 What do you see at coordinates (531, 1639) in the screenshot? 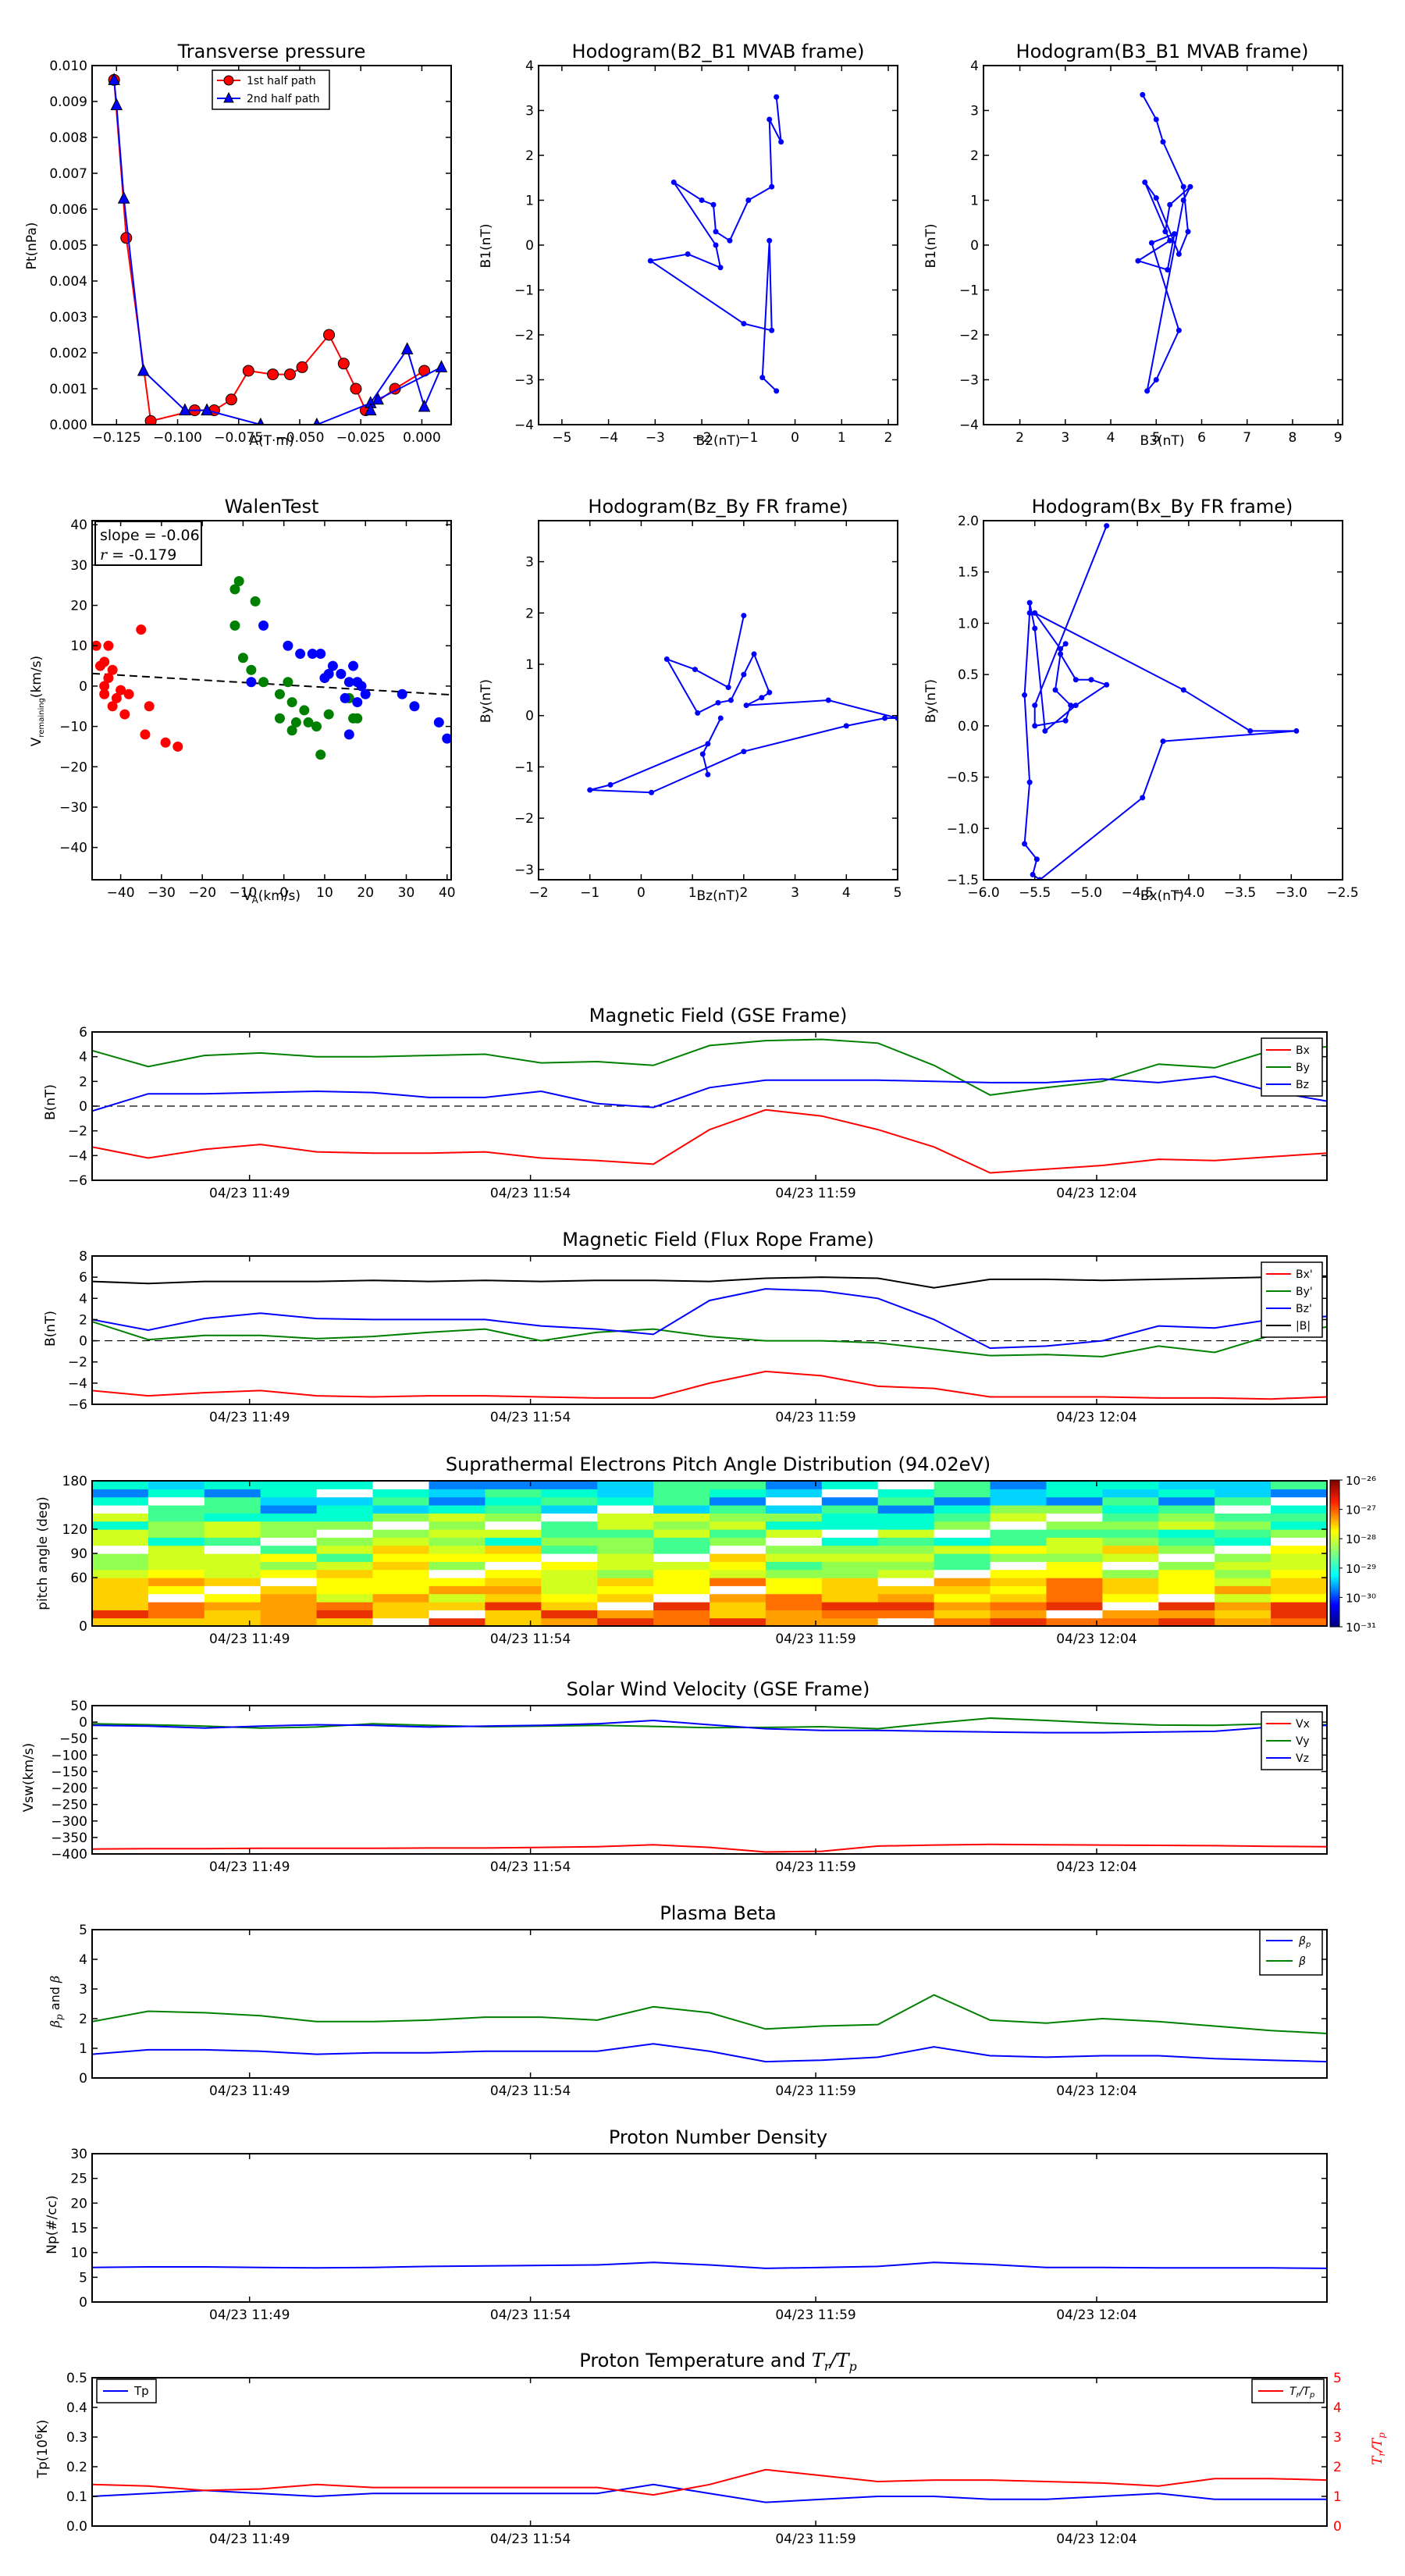
I see `pitch-angle-xtick-label: 04/23 11:54` at bounding box center [531, 1639].